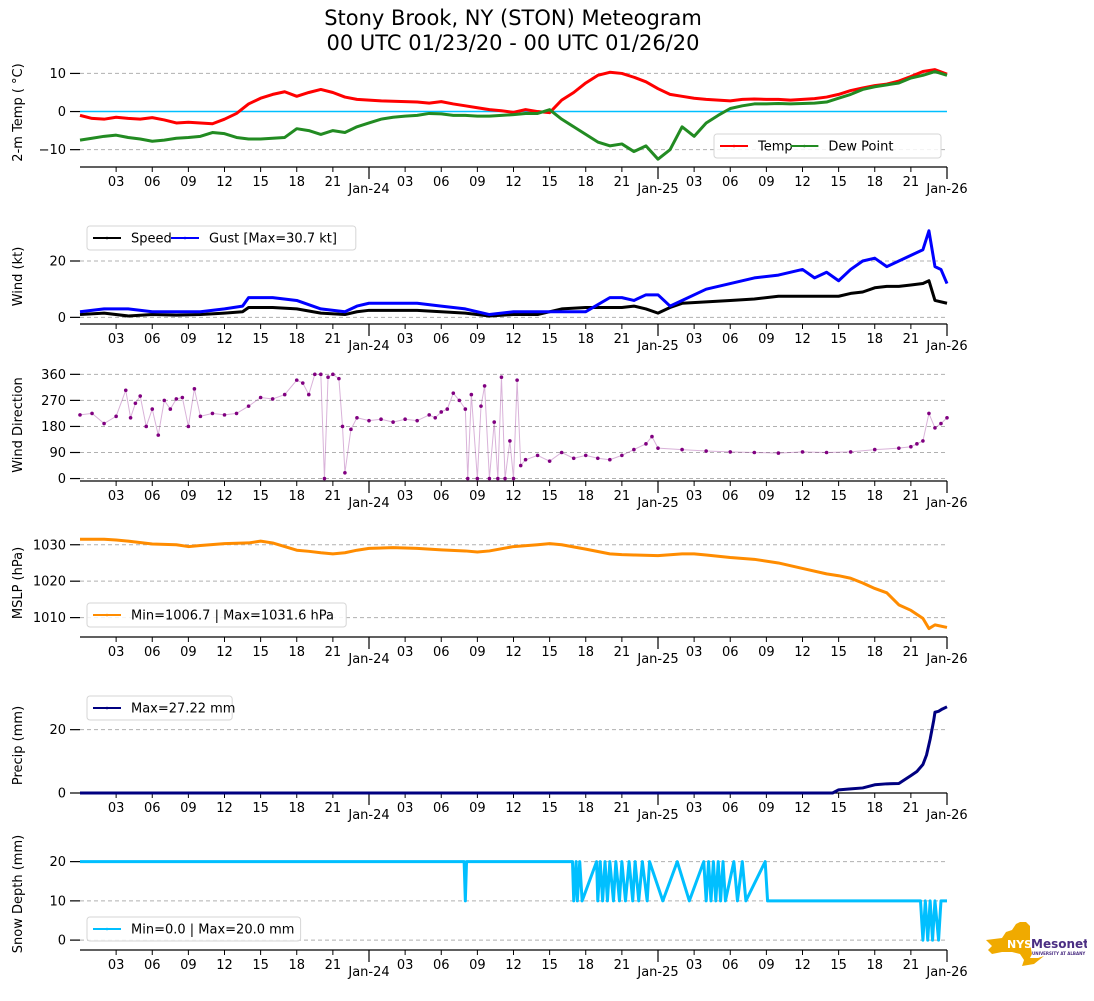  What do you see at coordinates (513, 115) in the screenshot?
I see `series-line-dew-point` at bounding box center [513, 115].